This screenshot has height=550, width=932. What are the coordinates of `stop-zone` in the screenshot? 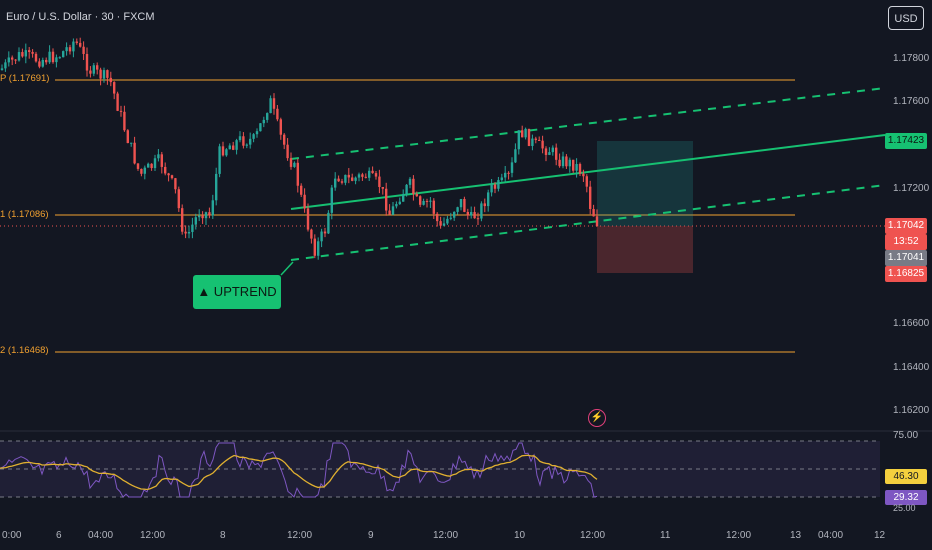 It's located at (645, 249).